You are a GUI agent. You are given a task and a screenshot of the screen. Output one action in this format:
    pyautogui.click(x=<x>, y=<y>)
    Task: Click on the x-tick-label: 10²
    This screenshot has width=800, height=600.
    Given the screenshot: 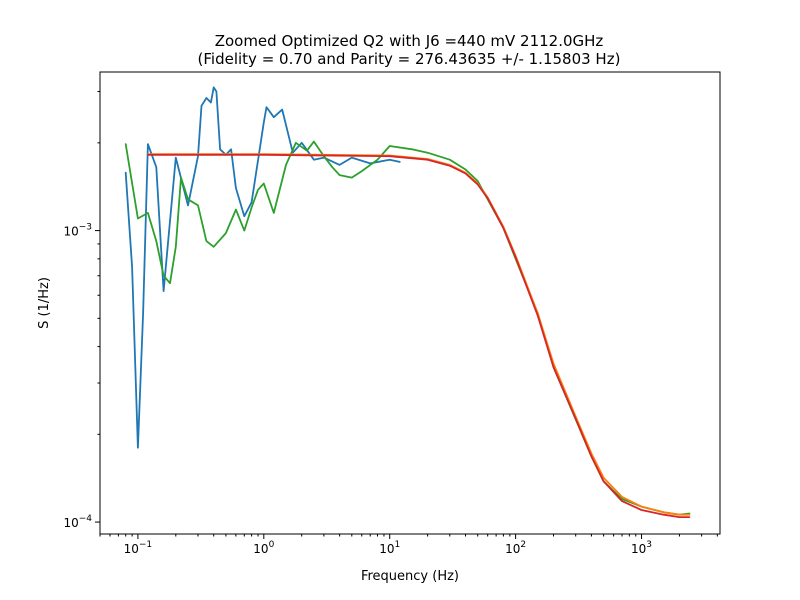 What is the action you would take?
    pyautogui.click(x=515, y=548)
    